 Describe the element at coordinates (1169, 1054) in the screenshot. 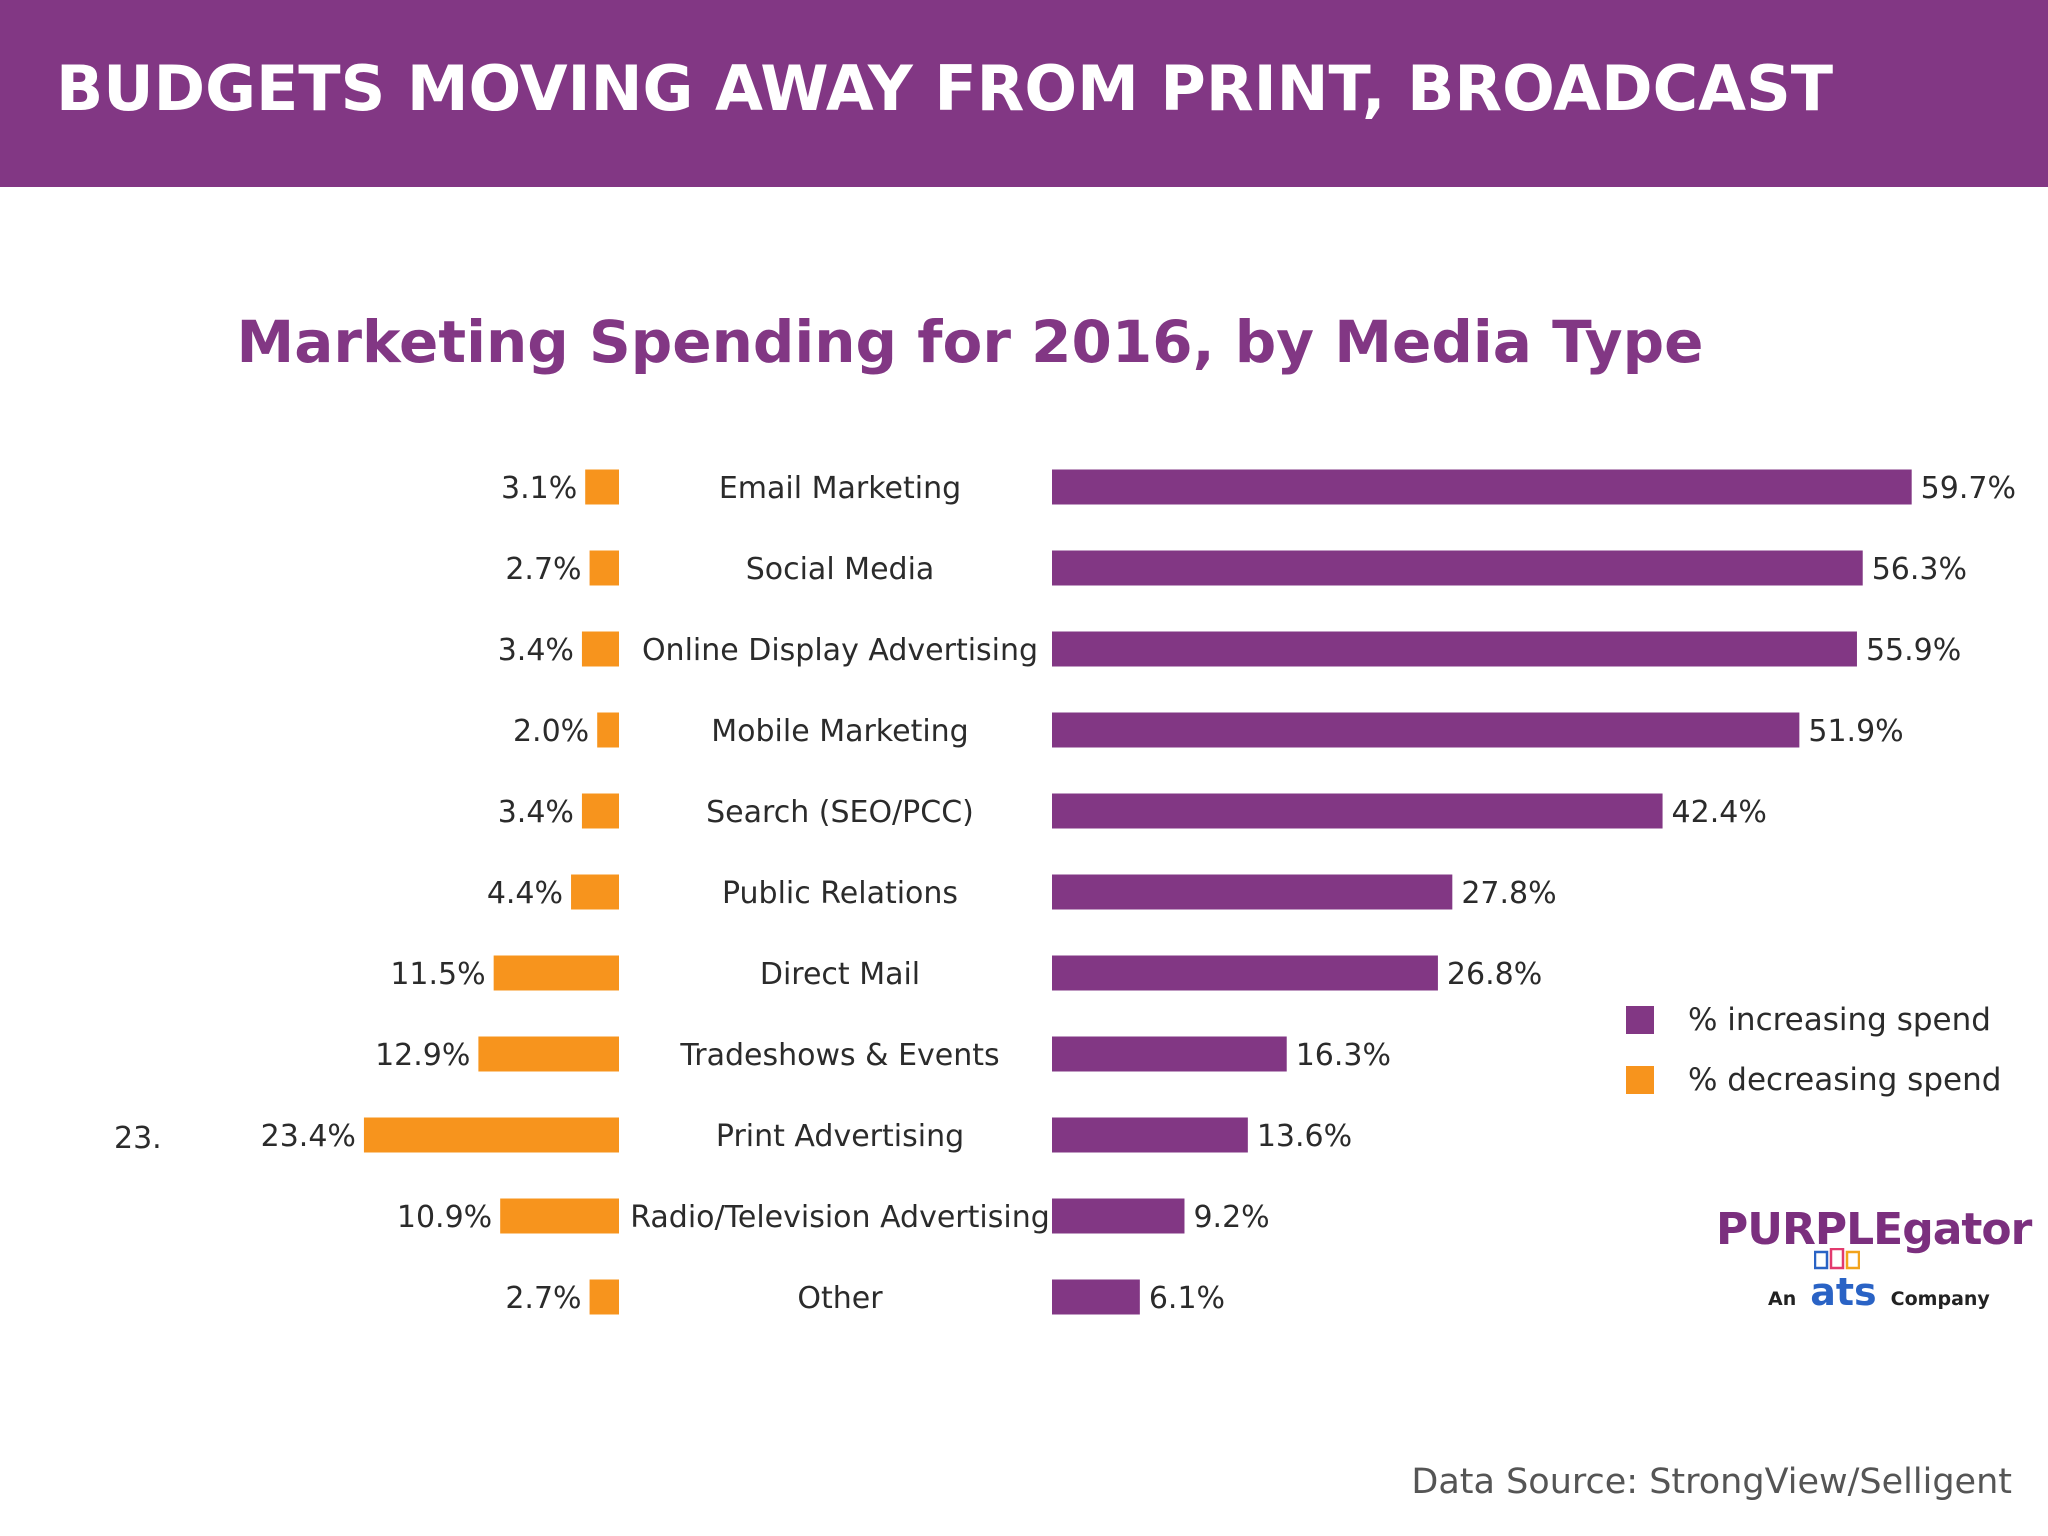

I see `bar-increasing-tradeshows-events` at that location.